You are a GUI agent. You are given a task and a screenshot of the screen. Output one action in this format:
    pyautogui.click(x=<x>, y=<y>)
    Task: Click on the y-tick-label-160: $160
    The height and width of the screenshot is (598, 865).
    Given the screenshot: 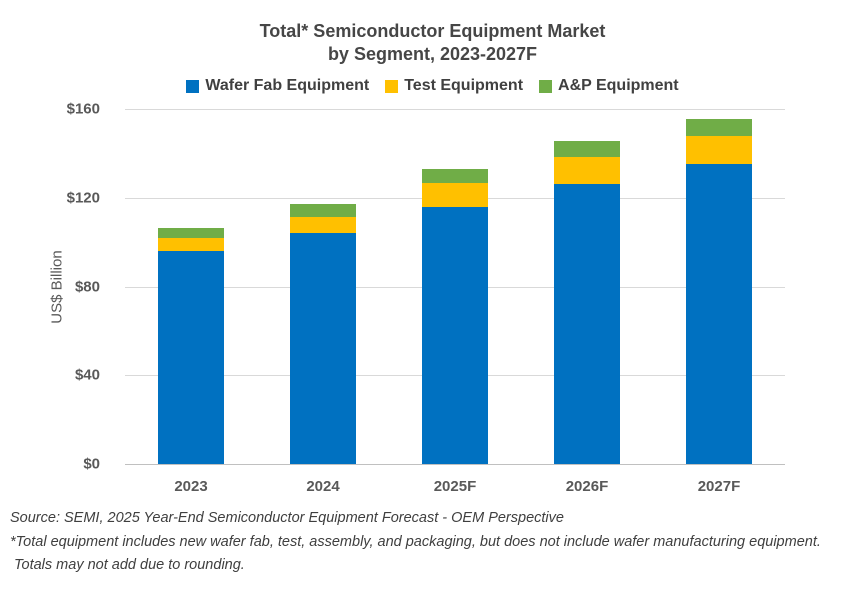 What is the action you would take?
    pyautogui.click(x=83, y=109)
    